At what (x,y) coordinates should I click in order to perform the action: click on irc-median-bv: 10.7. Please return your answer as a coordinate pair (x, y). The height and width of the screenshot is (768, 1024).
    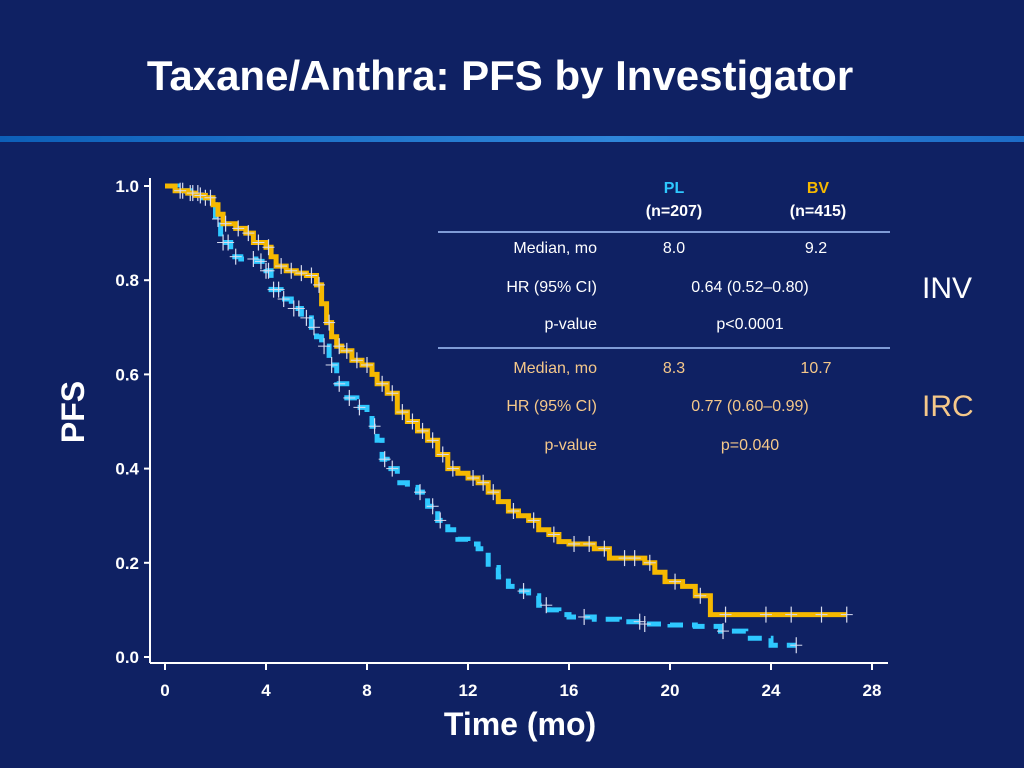
    Looking at the image, I should click on (816, 368).